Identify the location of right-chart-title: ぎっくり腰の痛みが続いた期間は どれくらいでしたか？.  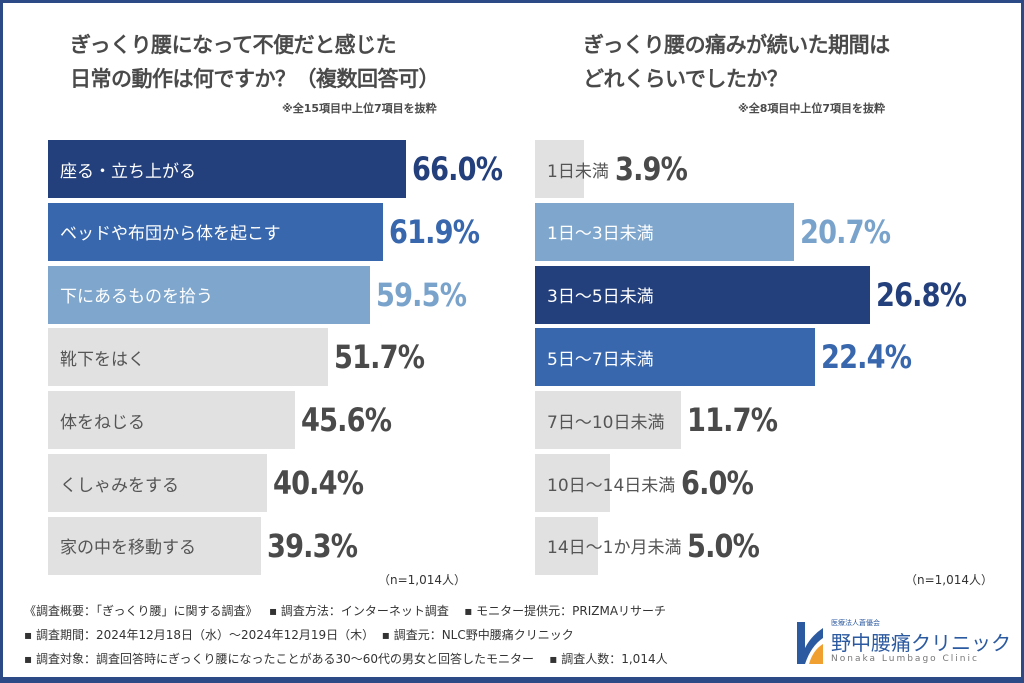
(736, 62).